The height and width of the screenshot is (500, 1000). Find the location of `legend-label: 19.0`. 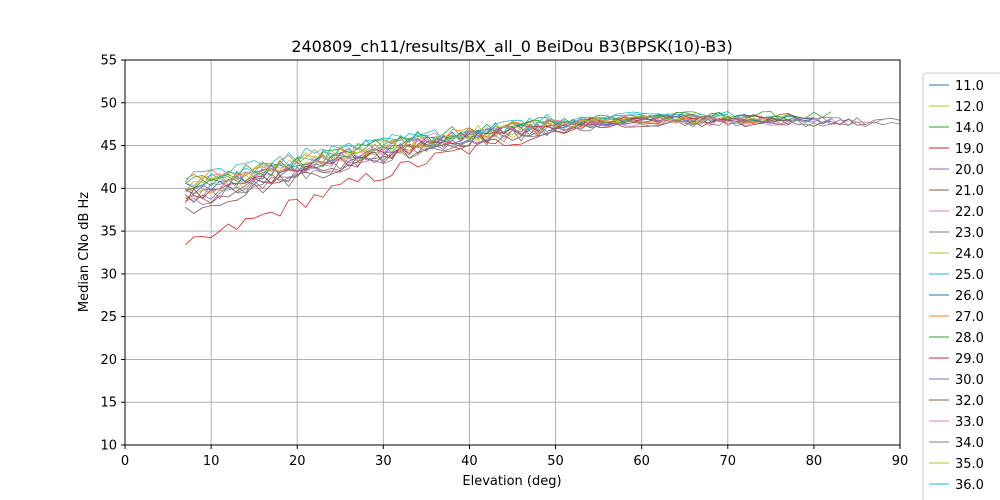

legend-label: 19.0 is located at coordinates (969, 149).